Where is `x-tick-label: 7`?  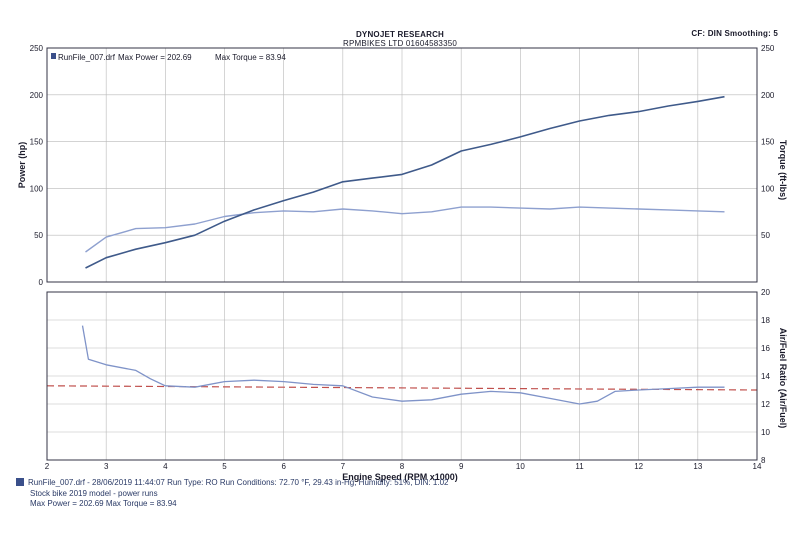 x-tick-label: 7 is located at coordinates (343, 466).